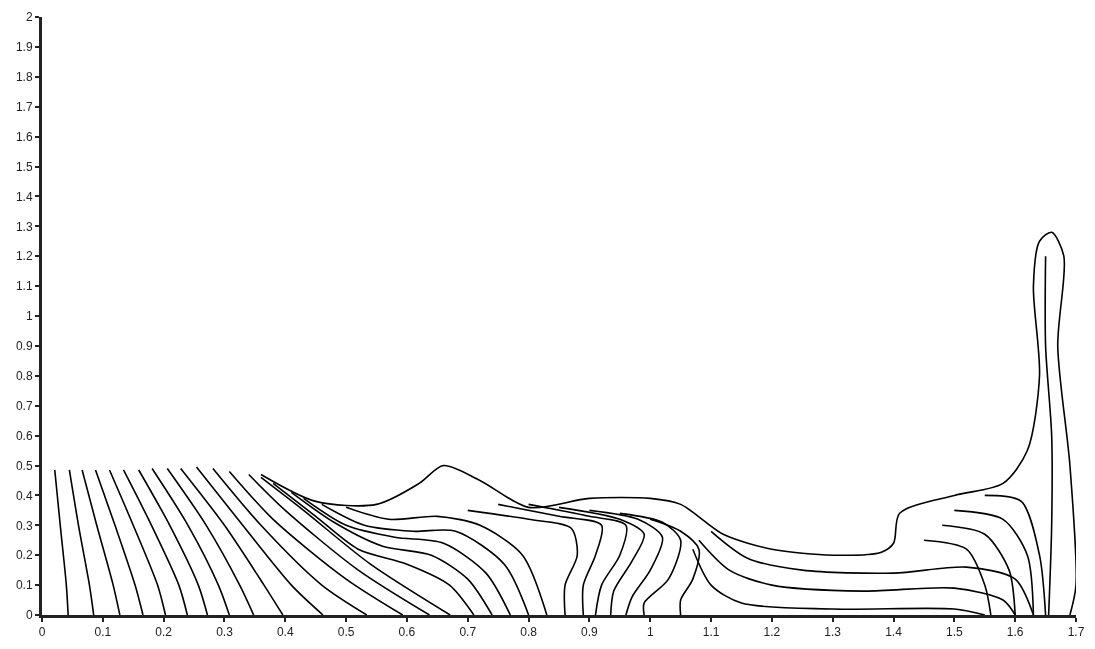 This screenshot has height=649, width=1095. Describe the element at coordinates (24, 495) in the screenshot. I see `y-tick-label: 0.4` at that location.